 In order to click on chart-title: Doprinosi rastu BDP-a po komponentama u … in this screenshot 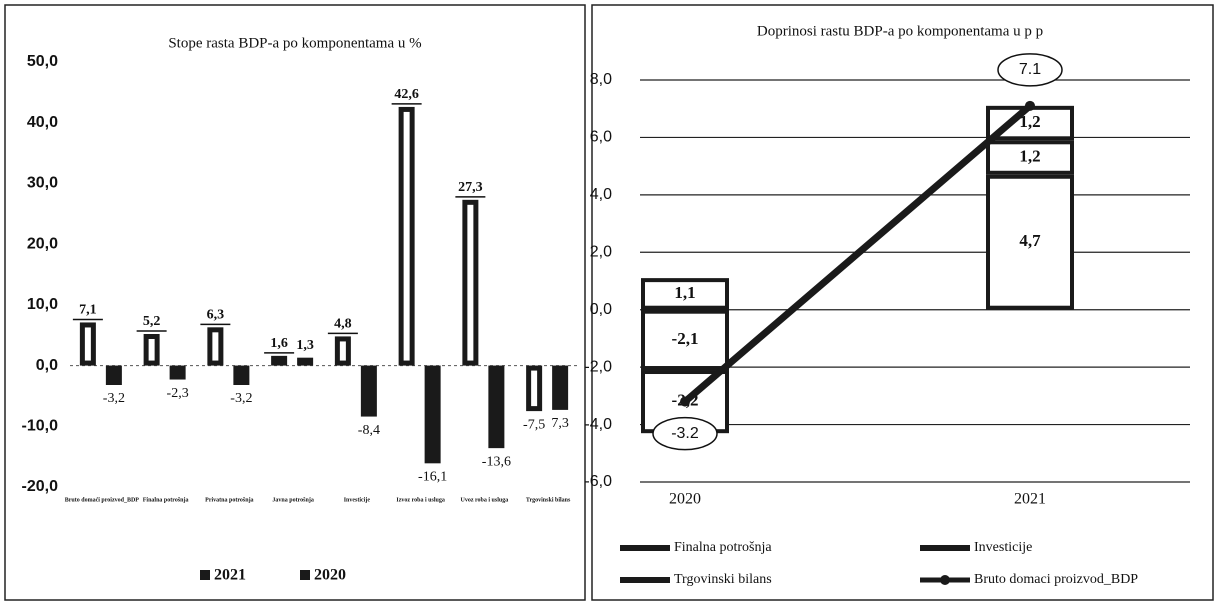, I will do `click(900, 31)`.